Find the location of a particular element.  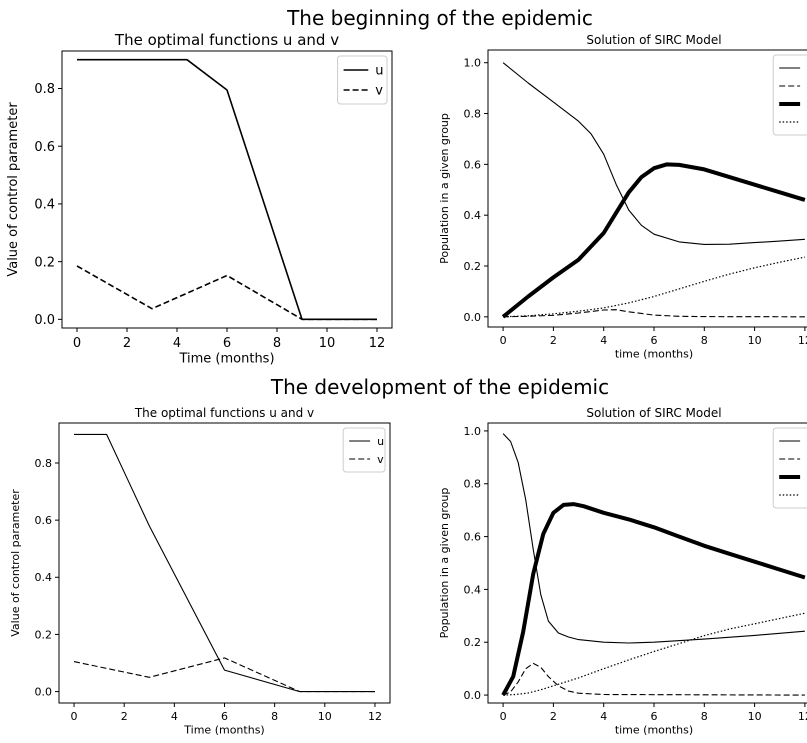

x-tick-label: 12 is located at coordinates (802, 716).